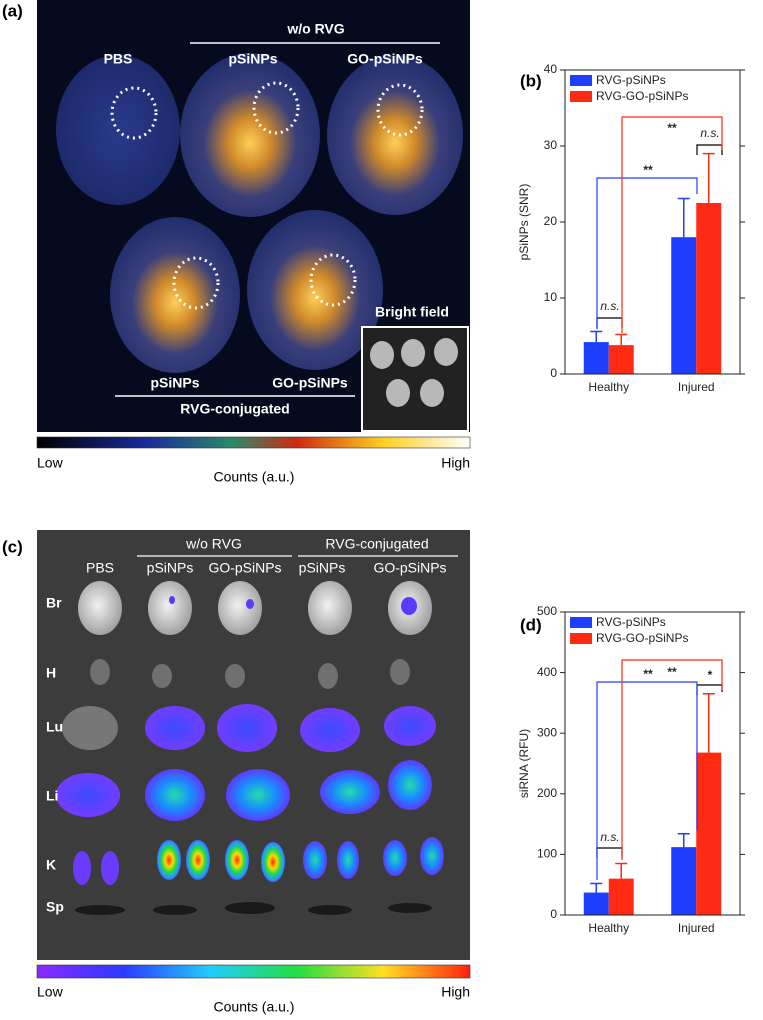 The height and width of the screenshot is (1020, 763). Describe the element at coordinates (12, 10) in the screenshot. I see `panel-label: (a)` at that location.